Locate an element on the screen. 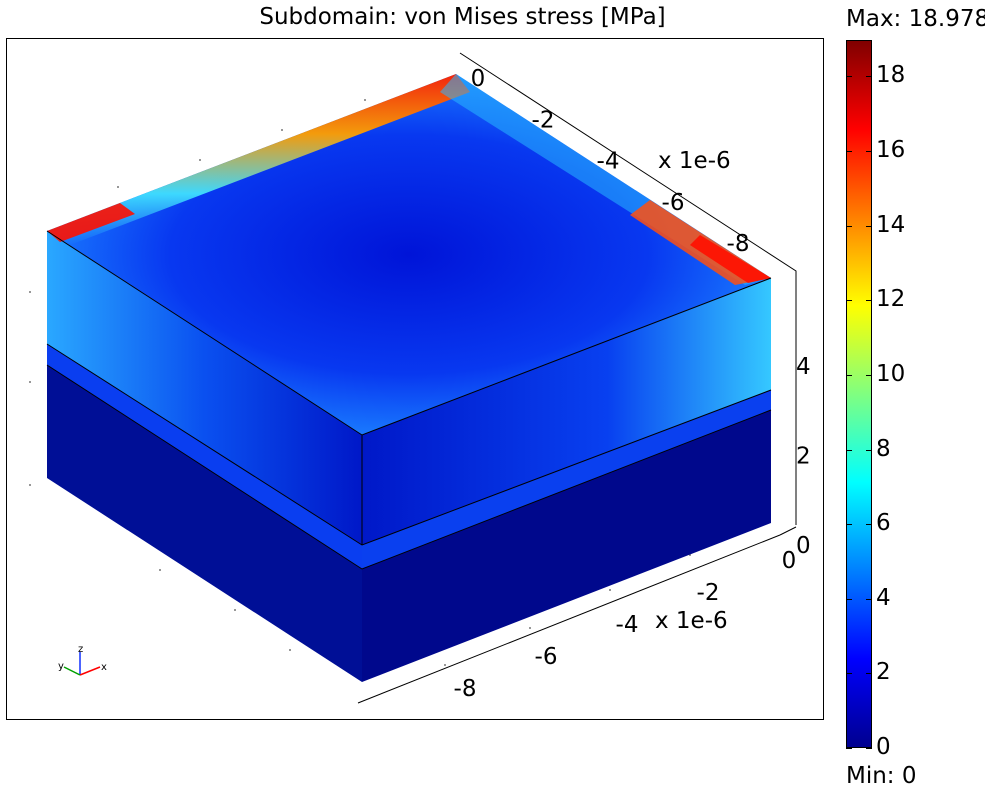  colorbar is located at coordinates (859, 394).